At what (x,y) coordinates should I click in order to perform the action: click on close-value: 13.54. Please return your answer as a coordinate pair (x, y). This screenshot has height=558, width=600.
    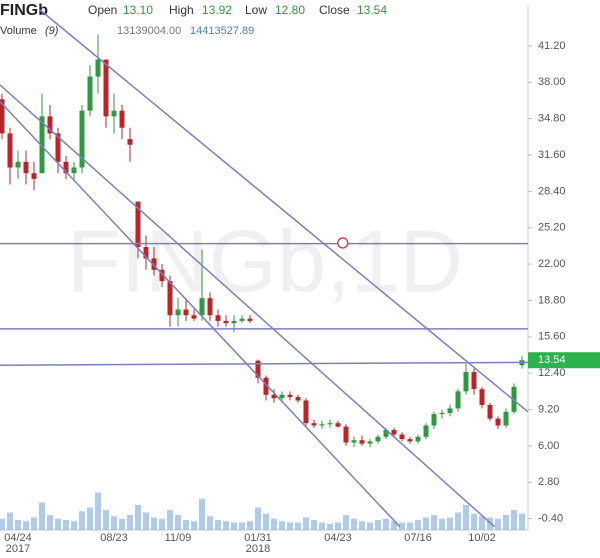
    Looking at the image, I should click on (372, 10).